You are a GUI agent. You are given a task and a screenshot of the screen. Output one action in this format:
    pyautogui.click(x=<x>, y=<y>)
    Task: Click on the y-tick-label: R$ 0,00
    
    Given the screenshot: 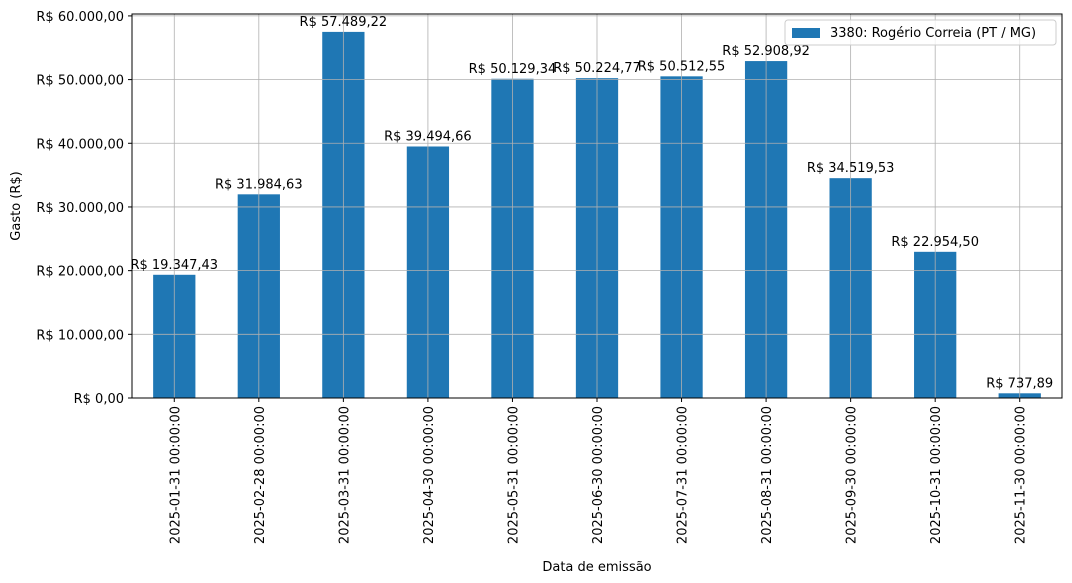 What is the action you would take?
    pyautogui.click(x=99, y=399)
    